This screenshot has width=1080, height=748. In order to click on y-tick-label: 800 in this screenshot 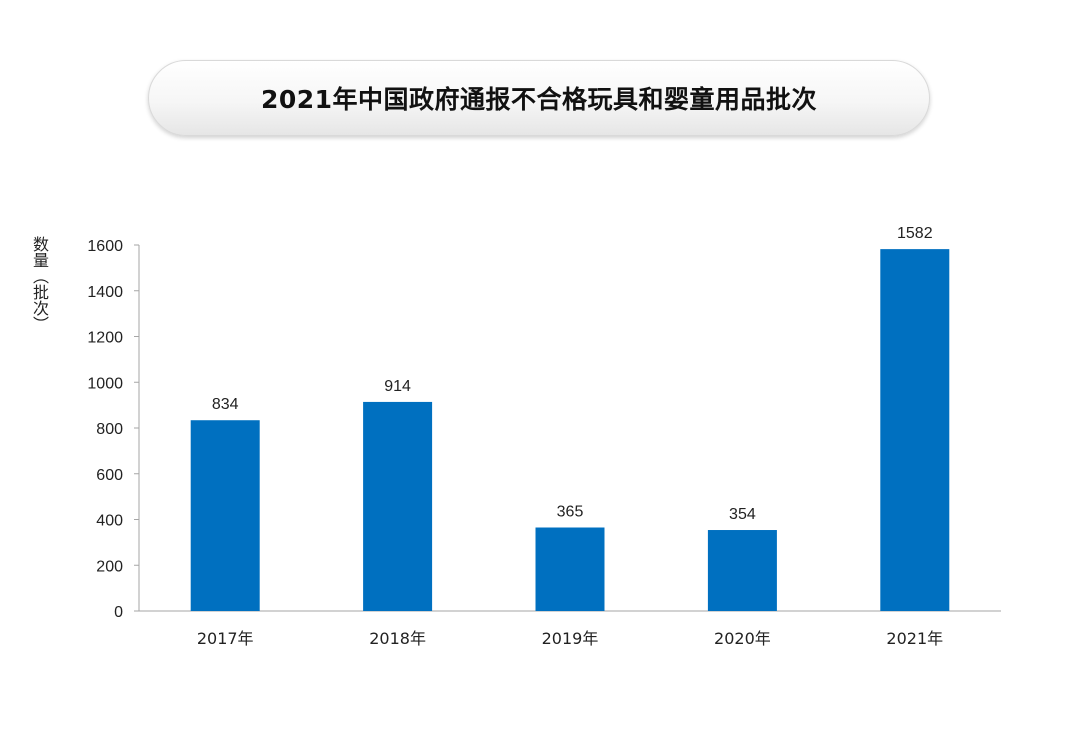, I will do `click(109, 429)`.